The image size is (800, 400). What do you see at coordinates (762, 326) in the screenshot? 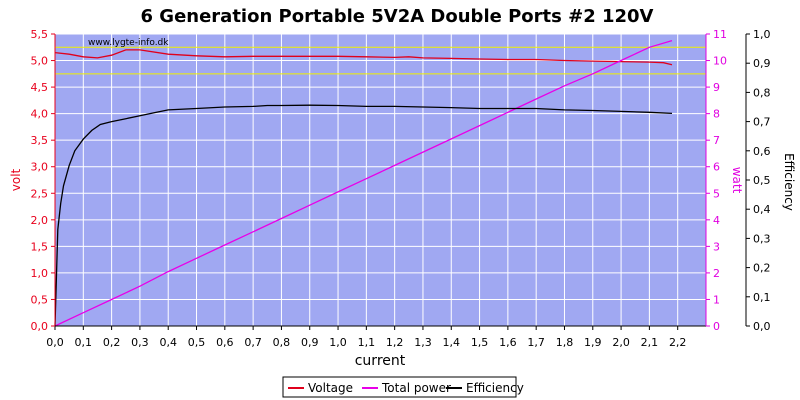
I see `y-efficiency-tick-label: 0,0` at bounding box center [762, 326].